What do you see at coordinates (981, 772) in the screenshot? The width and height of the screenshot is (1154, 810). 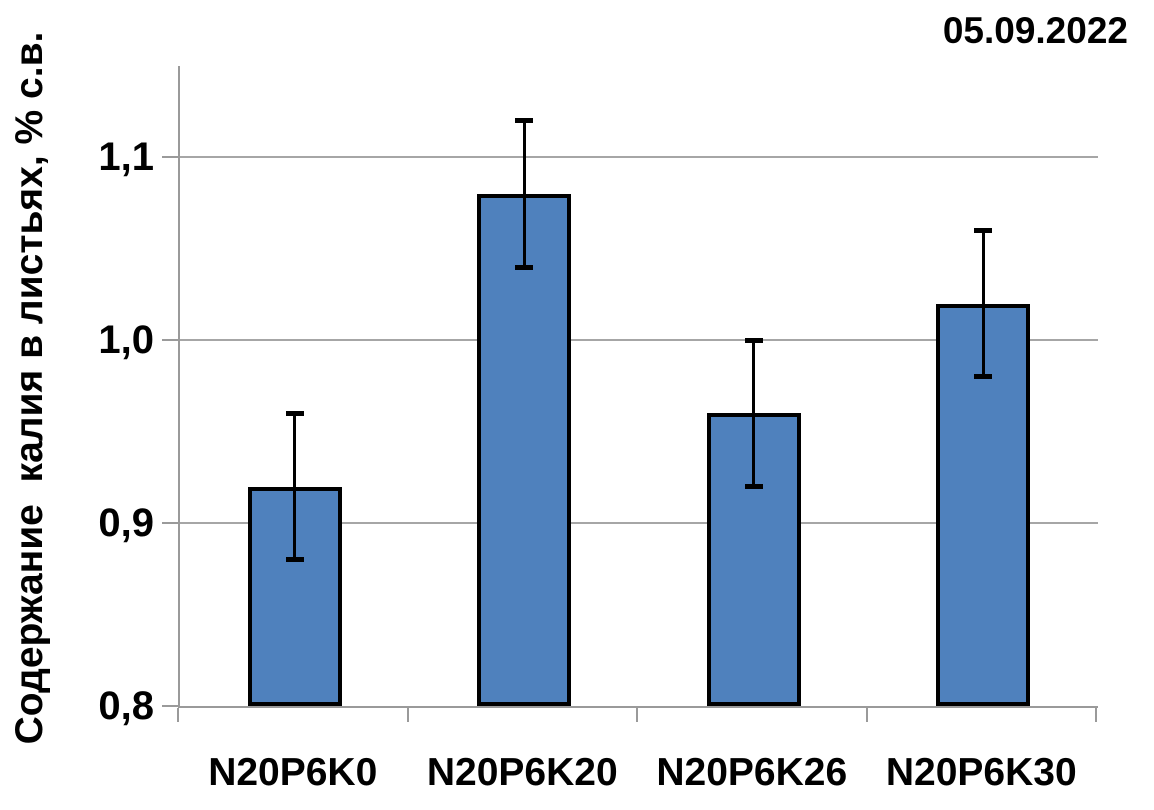 I see `x-tick-label: N20P6K30` at bounding box center [981, 772].